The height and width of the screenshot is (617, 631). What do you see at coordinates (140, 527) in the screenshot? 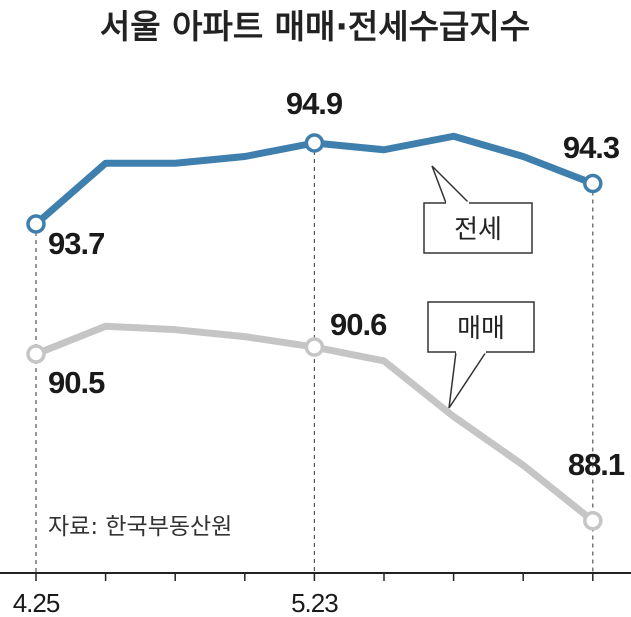
I see `source-note: 자료: 한국부동산원` at bounding box center [140, 527].